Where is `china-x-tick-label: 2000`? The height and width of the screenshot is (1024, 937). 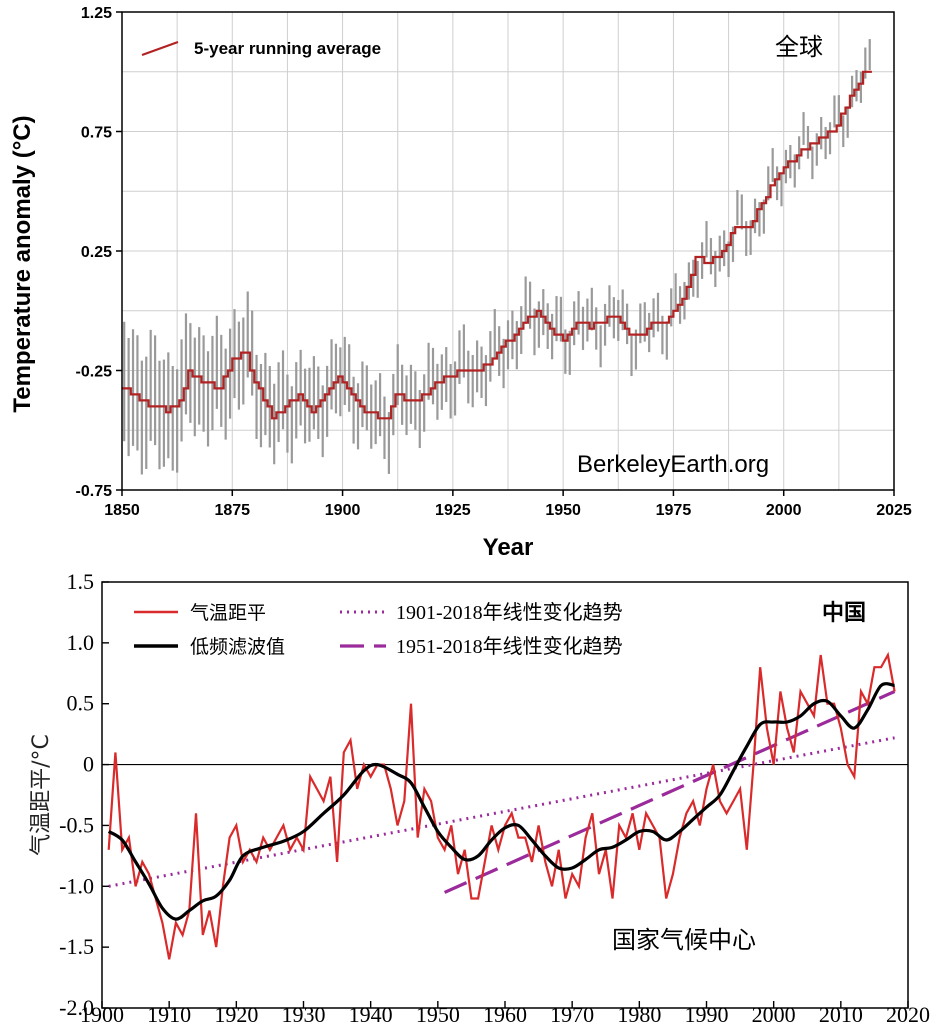 china-x-tick-label: 2000 is located at coordinates (774, 1013).